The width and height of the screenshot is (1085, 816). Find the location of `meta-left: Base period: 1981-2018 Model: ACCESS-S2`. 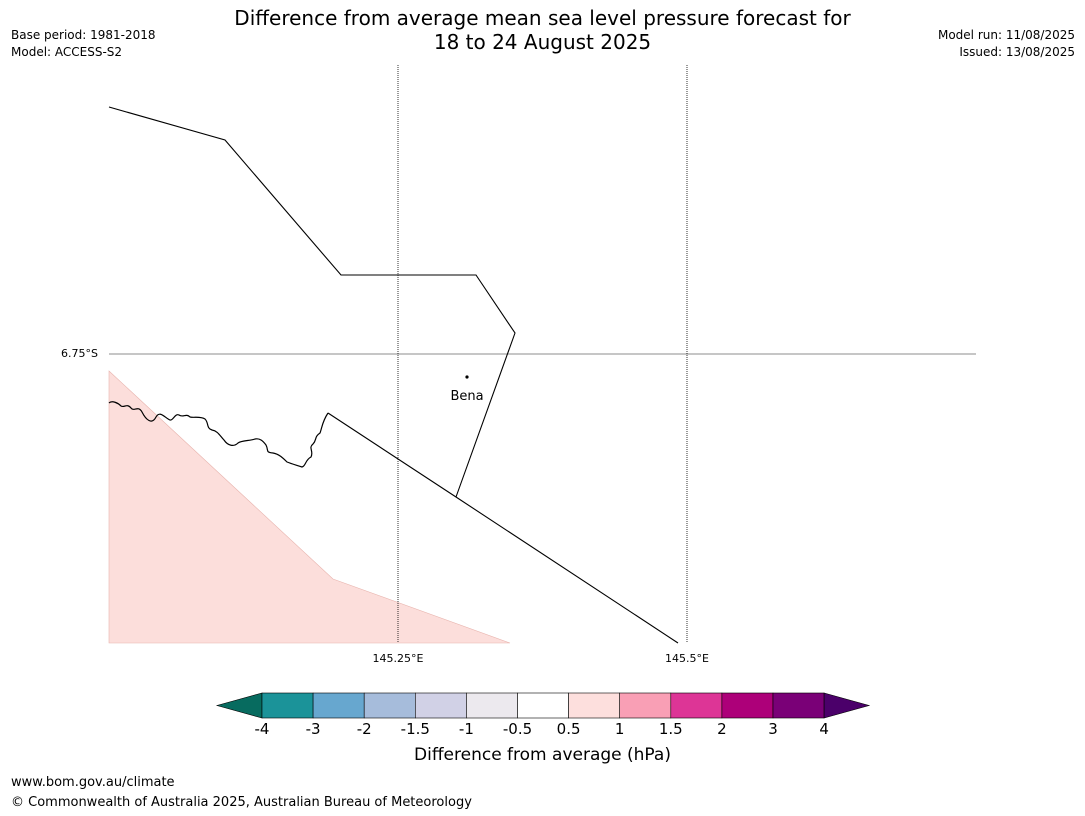

meta-left: Base period: 1981-2018 Model: ACCESS-S2 is located at coordinates (83, 44).